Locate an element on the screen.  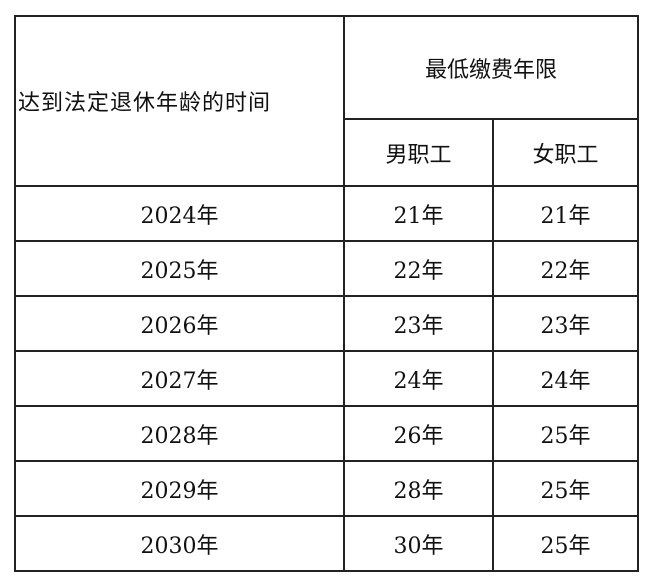
cell-female: 21年 is located at coordinates (565, 213).